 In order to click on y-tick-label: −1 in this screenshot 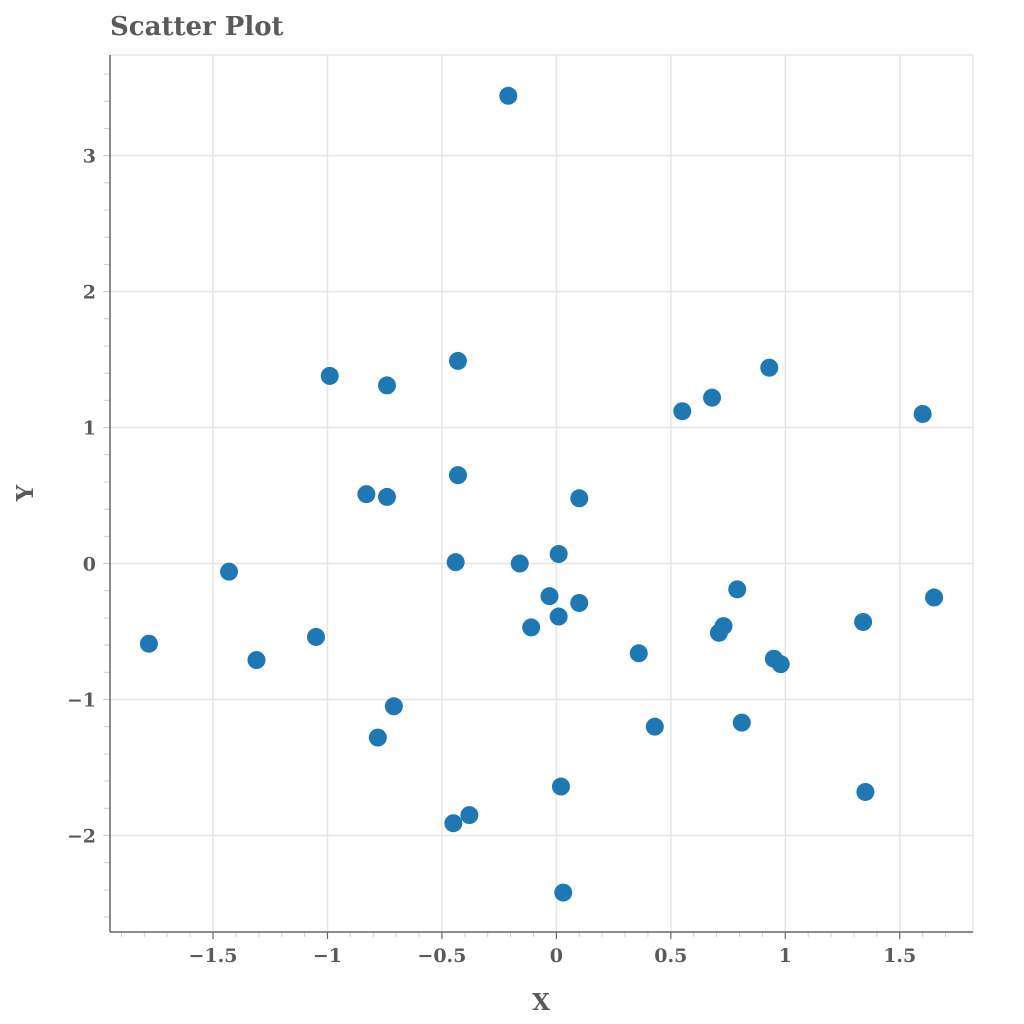, I will do `click(81, 700)`.